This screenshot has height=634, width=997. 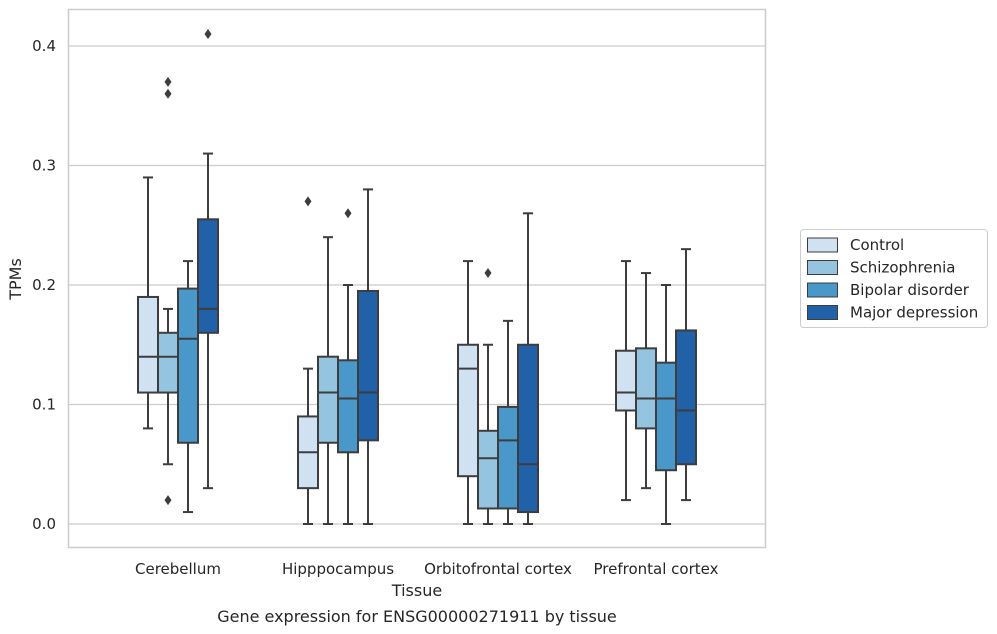 What do you see at coordinates (902, 268) in the screenshot?
I see `legend-label: Schizophrenia` at bounding box center [902, 268].